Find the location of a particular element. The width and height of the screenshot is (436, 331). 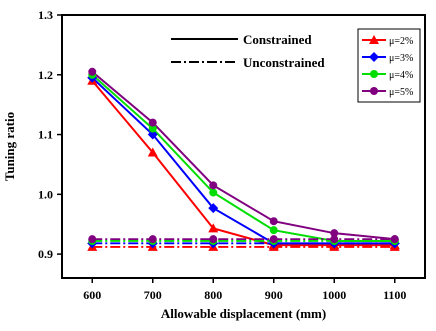

x-tick-label: 1000 is located at coordinates (334, 295).